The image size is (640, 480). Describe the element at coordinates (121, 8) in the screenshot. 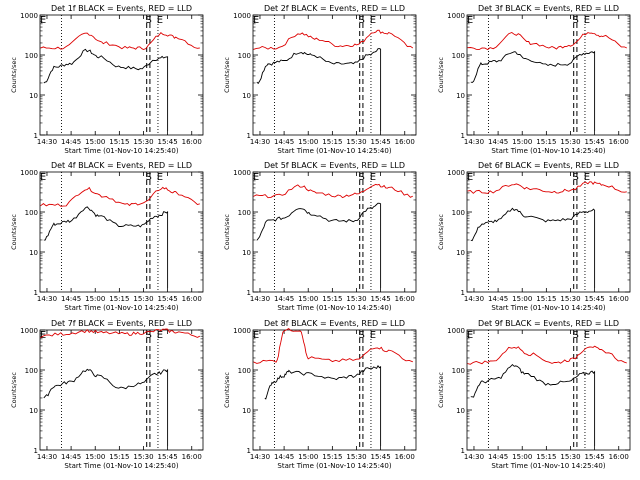

I see `chart-title: Det 1f BLACK = Events, RED = LLD` at that location.